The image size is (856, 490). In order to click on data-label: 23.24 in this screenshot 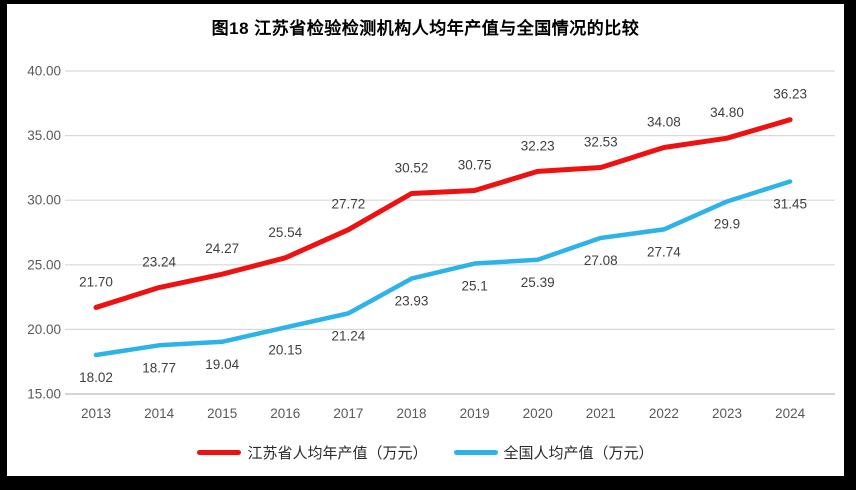, I will do `click(159, 262)`.